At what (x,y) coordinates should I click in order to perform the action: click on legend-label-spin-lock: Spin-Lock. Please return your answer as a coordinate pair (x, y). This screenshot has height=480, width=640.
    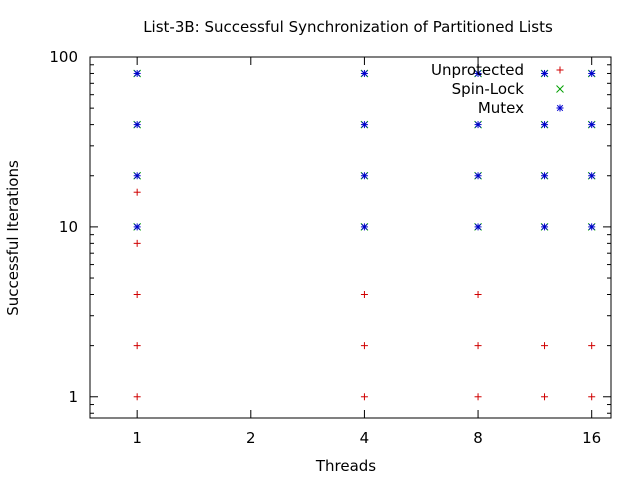
    Looking at the image, I should click on (488, 89).